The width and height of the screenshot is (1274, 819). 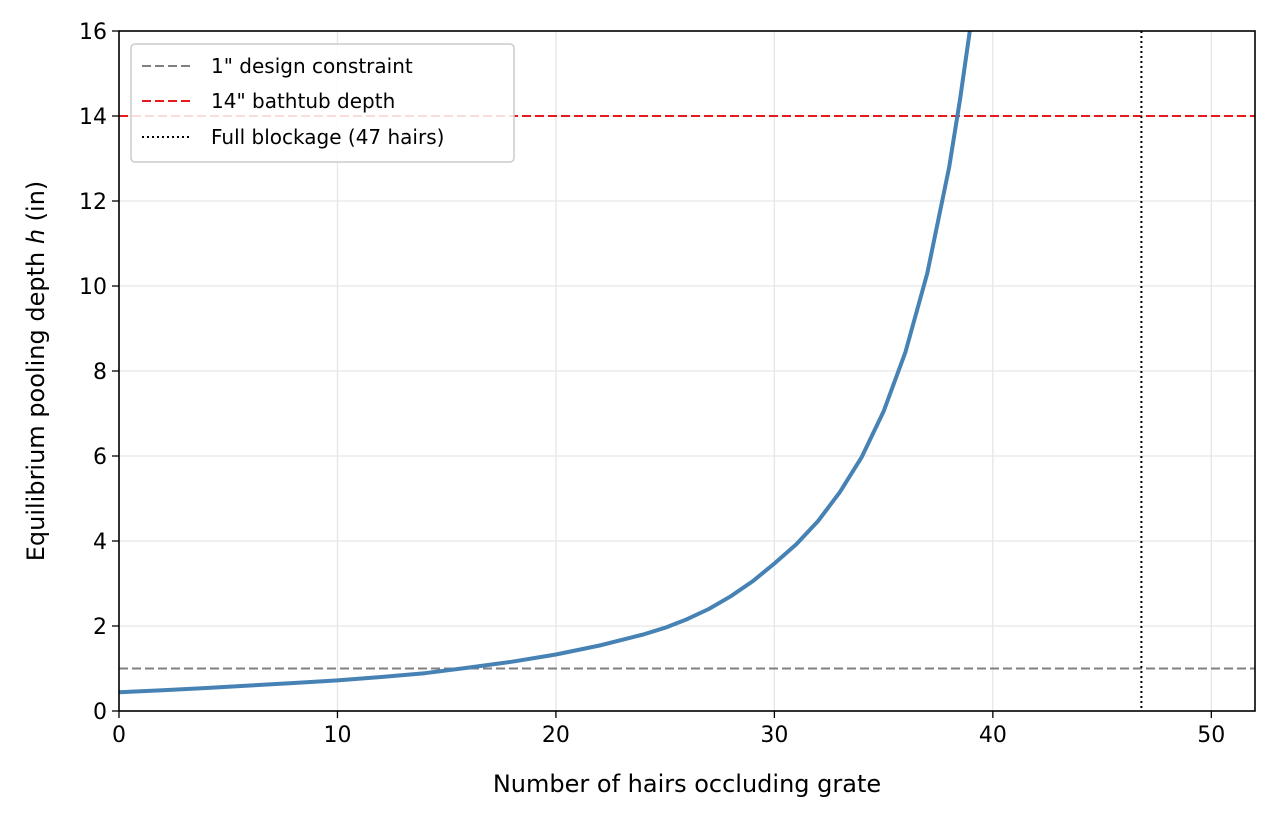 I want to click on x-tick-label: 30, so click(x=774, y=735).